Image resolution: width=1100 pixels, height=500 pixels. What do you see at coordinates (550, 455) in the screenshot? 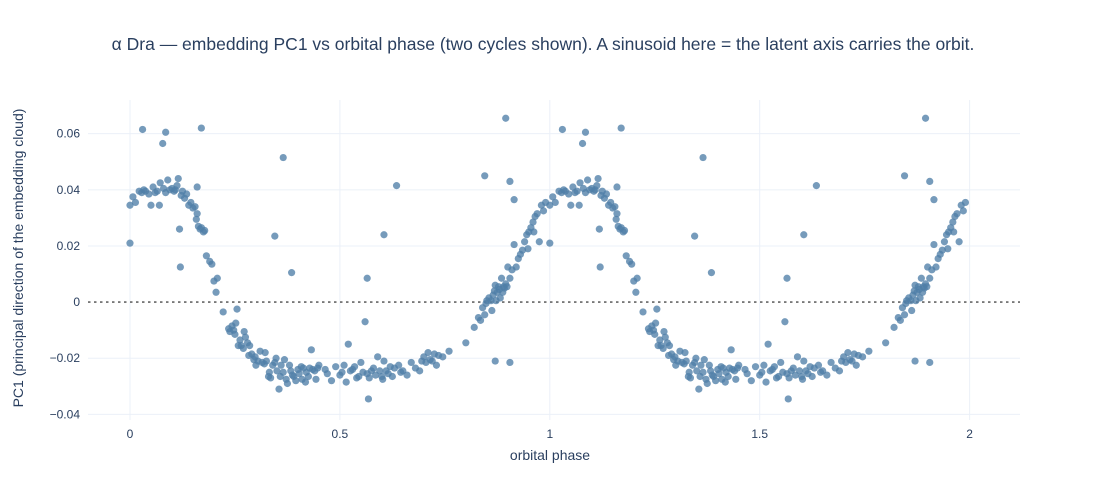
I see `x-axis-label: orbital phase` at bounding box center [550, 455].